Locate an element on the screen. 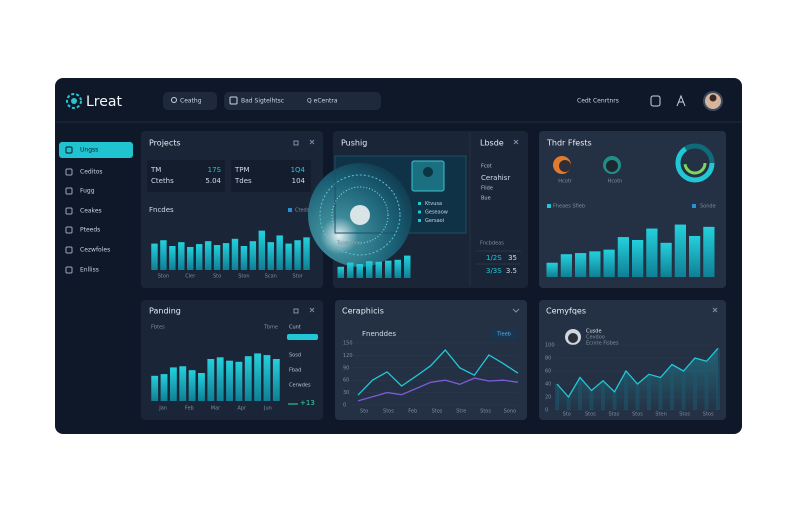 The width and height of the screenshot is (800, 512). header-right: Cedt Cenrtnrs is located at coordinates (598, 101).